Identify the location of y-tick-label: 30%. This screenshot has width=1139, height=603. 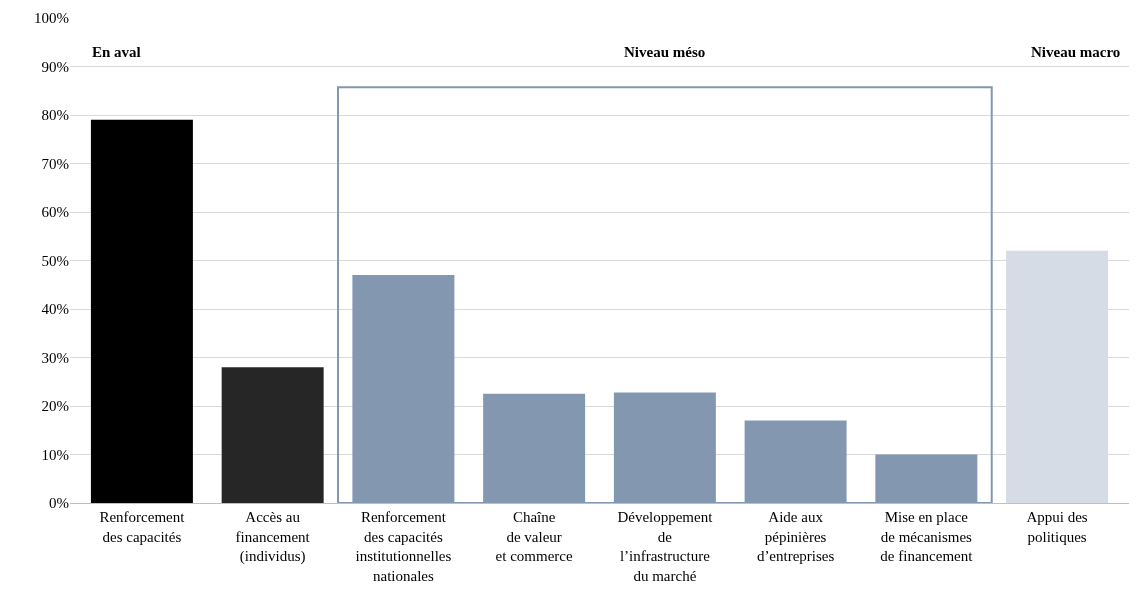
(55, 357).